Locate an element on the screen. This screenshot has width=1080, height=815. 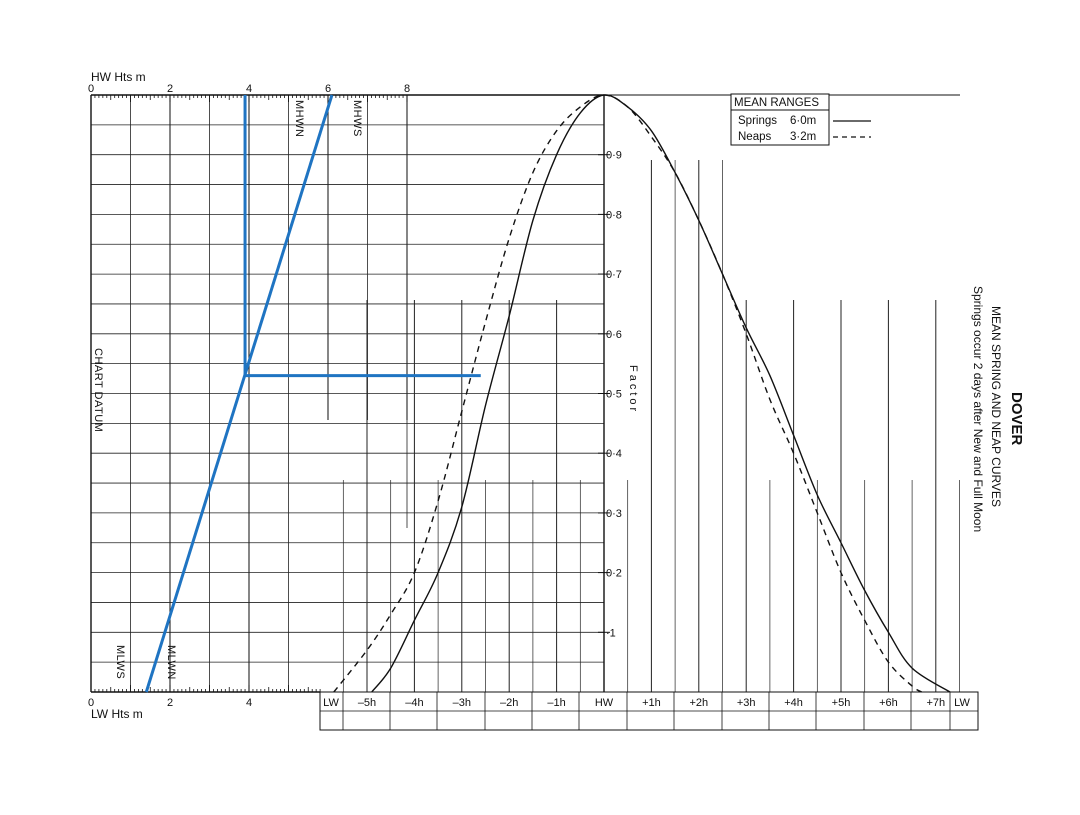
lw-tick-2: 2 is located at coordinates (170, 703).